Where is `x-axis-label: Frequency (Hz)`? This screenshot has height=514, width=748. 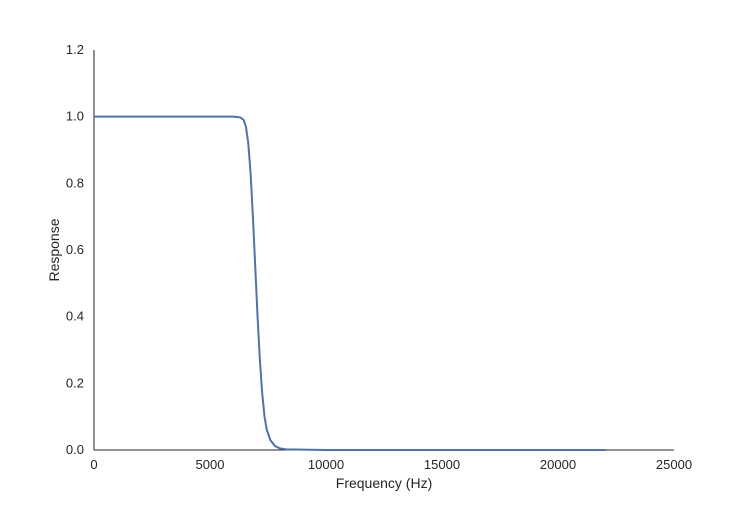
x-axis-label: Frequency (Hz) is located at coordinates (384, 483).